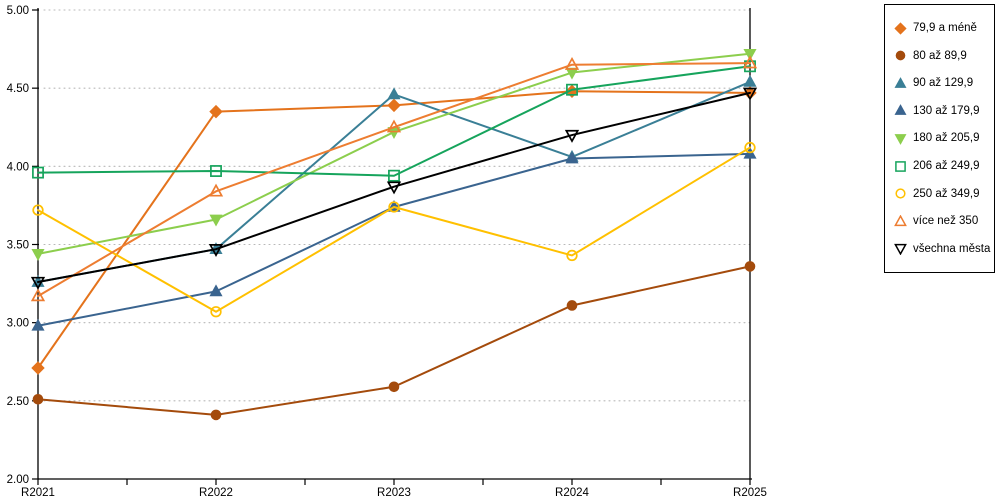  Describe the element at coordinates (750, 493) in the screenshot. I see `x-tick-label: R2025` at that location.